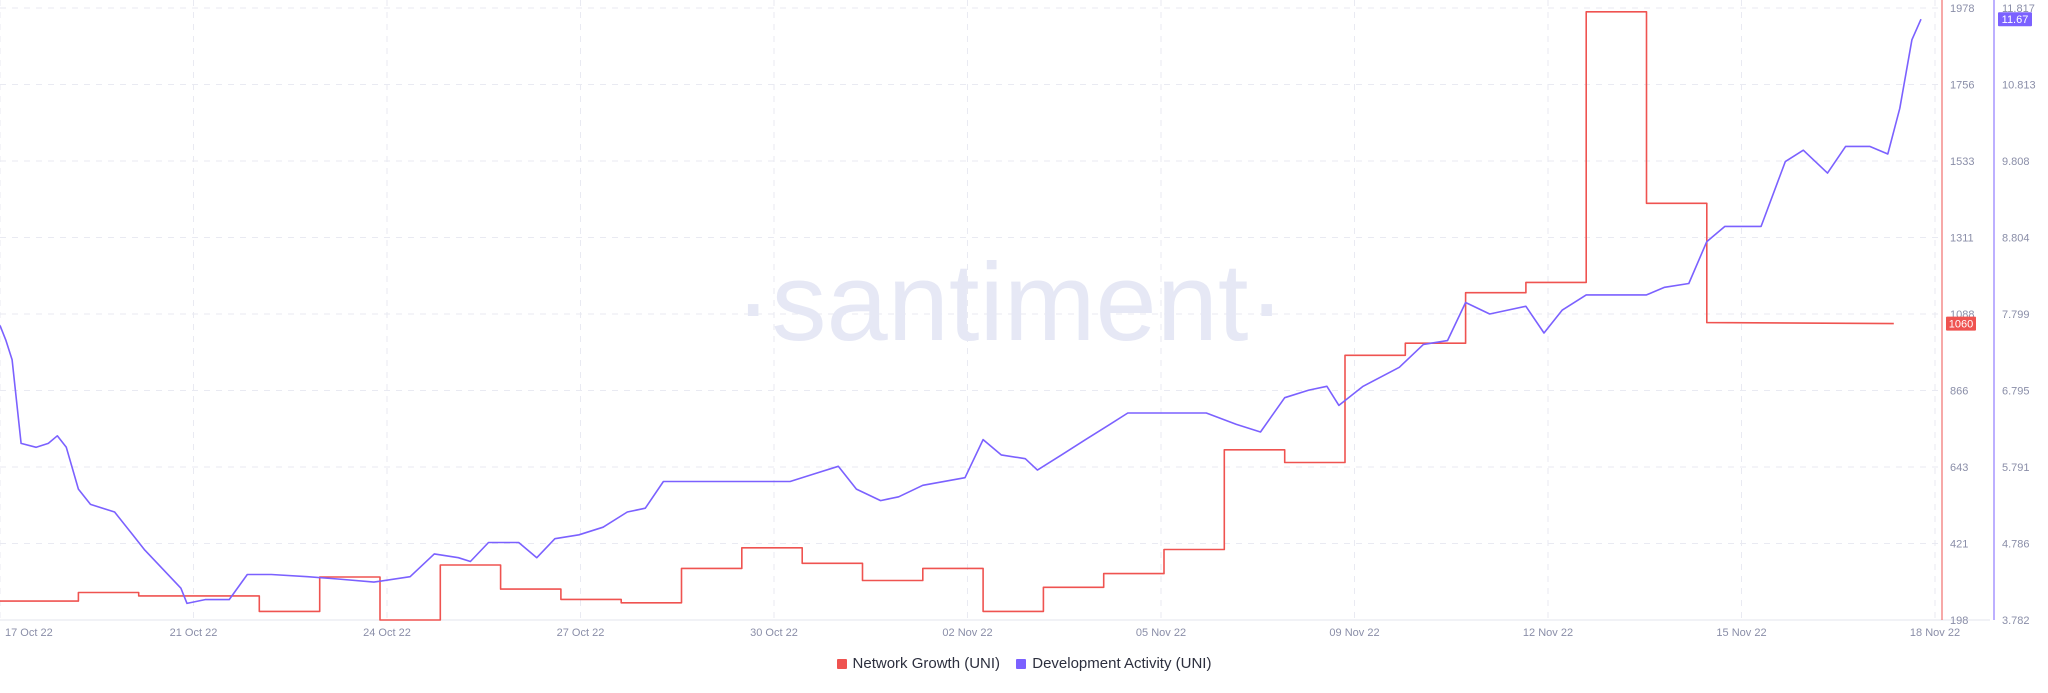  I want to click on y-left-tick-label: 1978, so click(1962, 9).